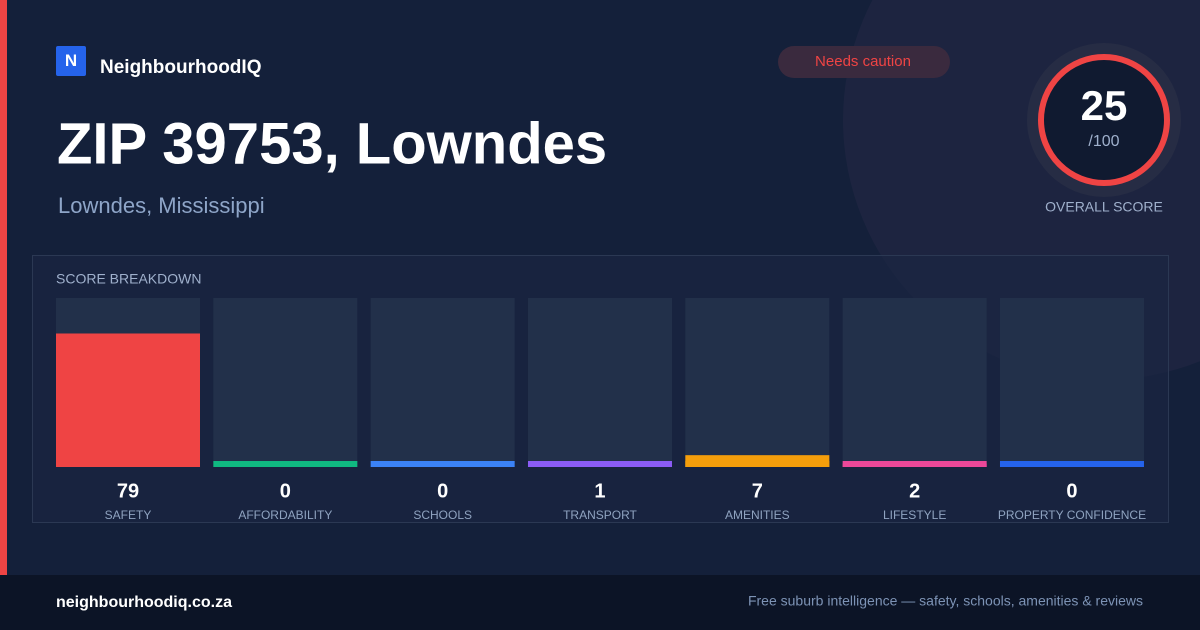 The height and width of the screenshot is (630, 1200). What do you see at coordinates (1104, 207) in the screenshot?
I see `score-caption: OVERALL SCORE` at bounding box center [1104, 207].